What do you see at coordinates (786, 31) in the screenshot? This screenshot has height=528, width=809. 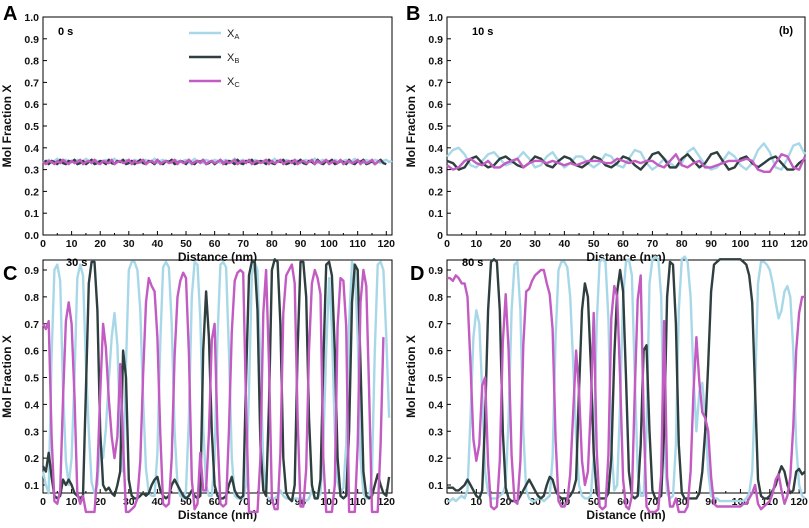 I see `corner-tag: (b)` at bounding box center [786, 31].